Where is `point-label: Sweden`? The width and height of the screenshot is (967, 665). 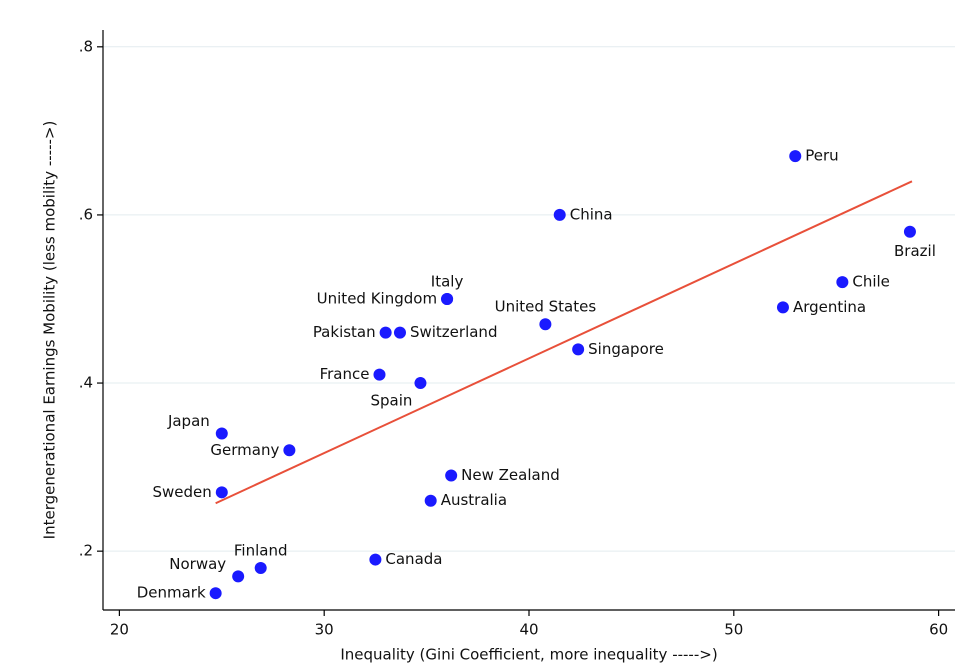
point-label: Sweden is located at coordinates (182, 492).